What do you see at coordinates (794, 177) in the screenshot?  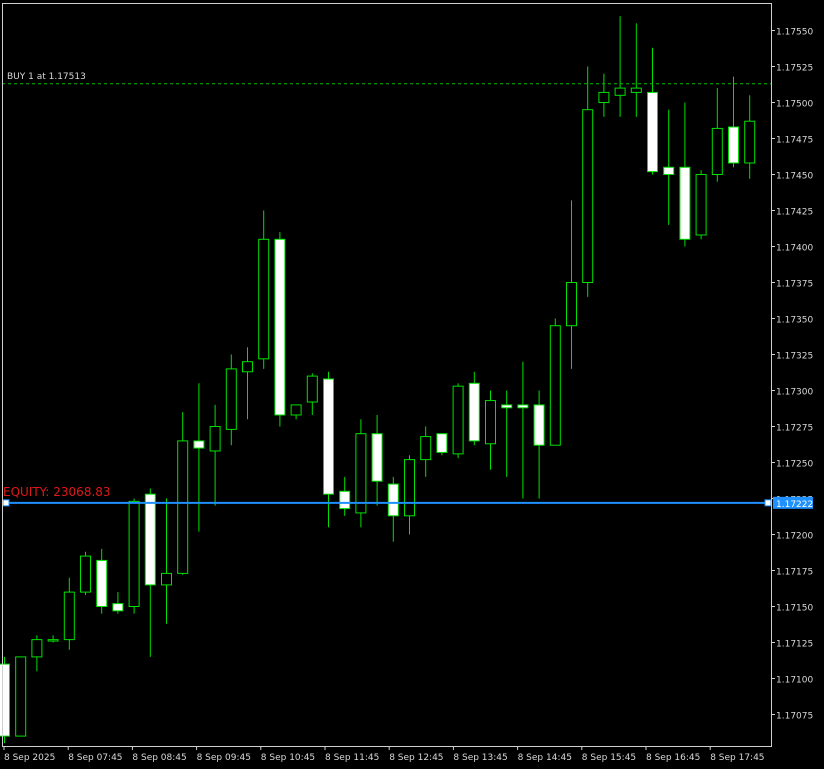 I see `price-tick-label: 1.17450` at bounding box center [794, 177].